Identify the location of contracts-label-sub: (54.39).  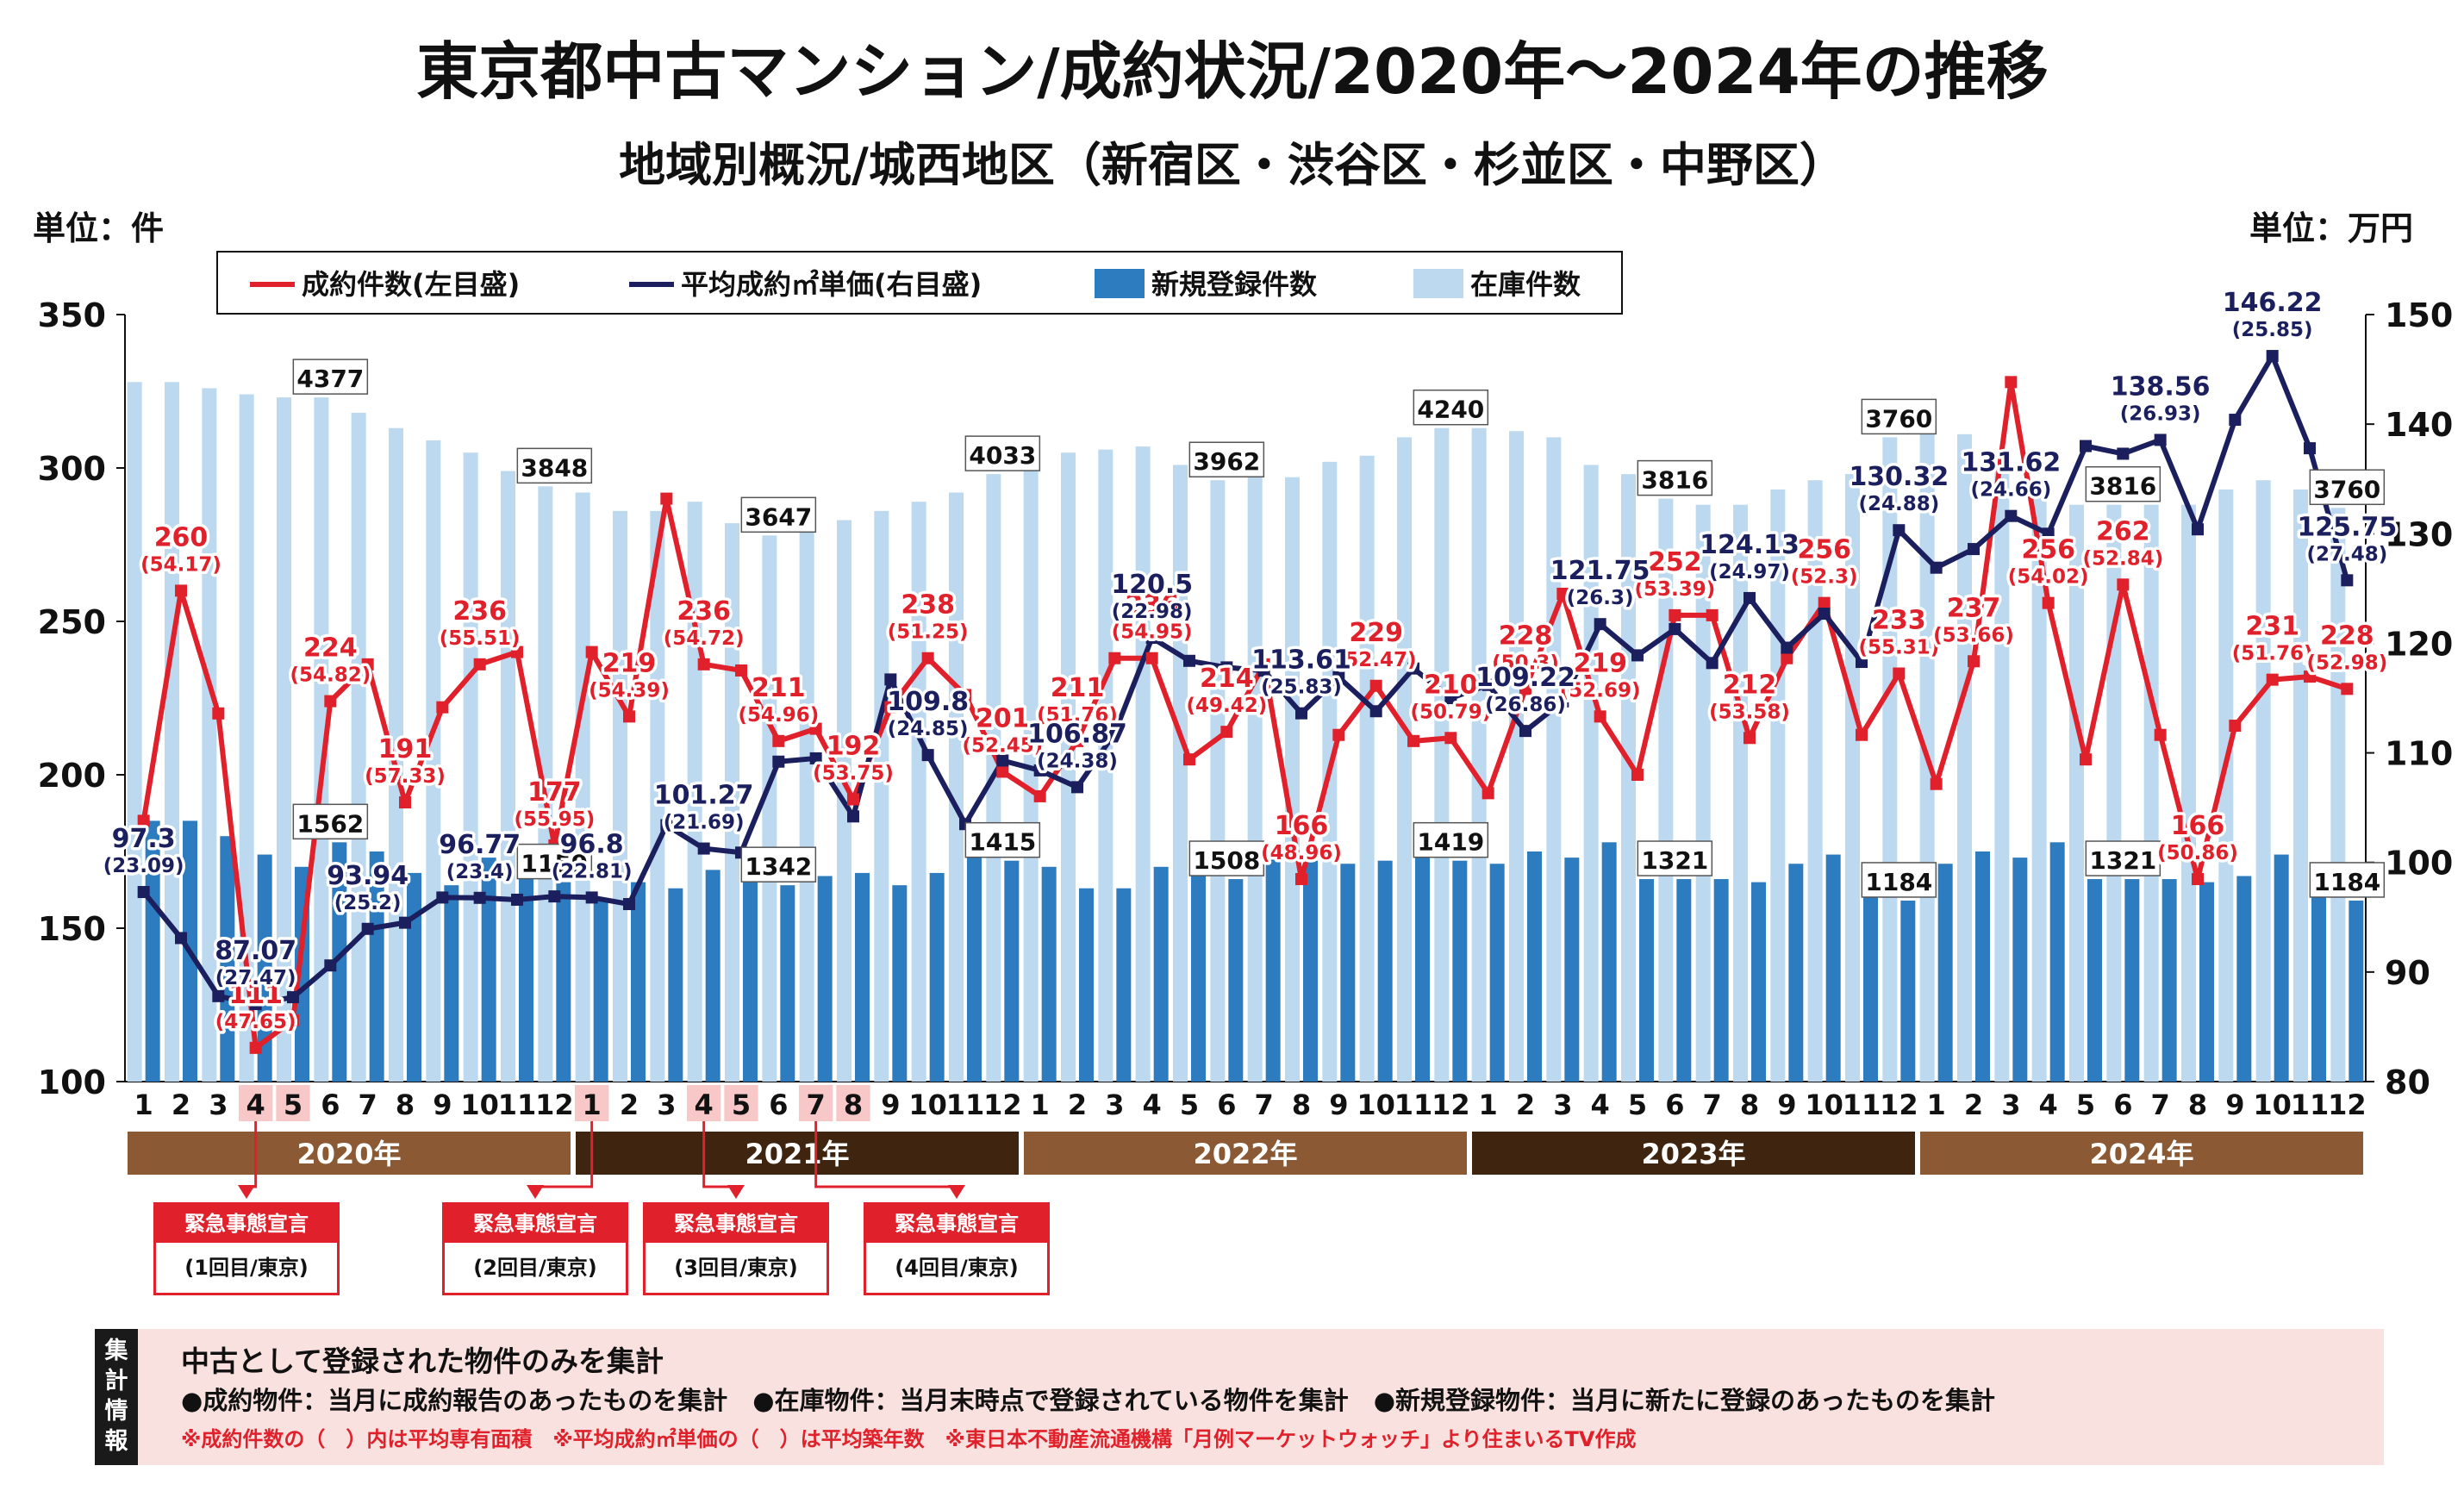
(629, 690).